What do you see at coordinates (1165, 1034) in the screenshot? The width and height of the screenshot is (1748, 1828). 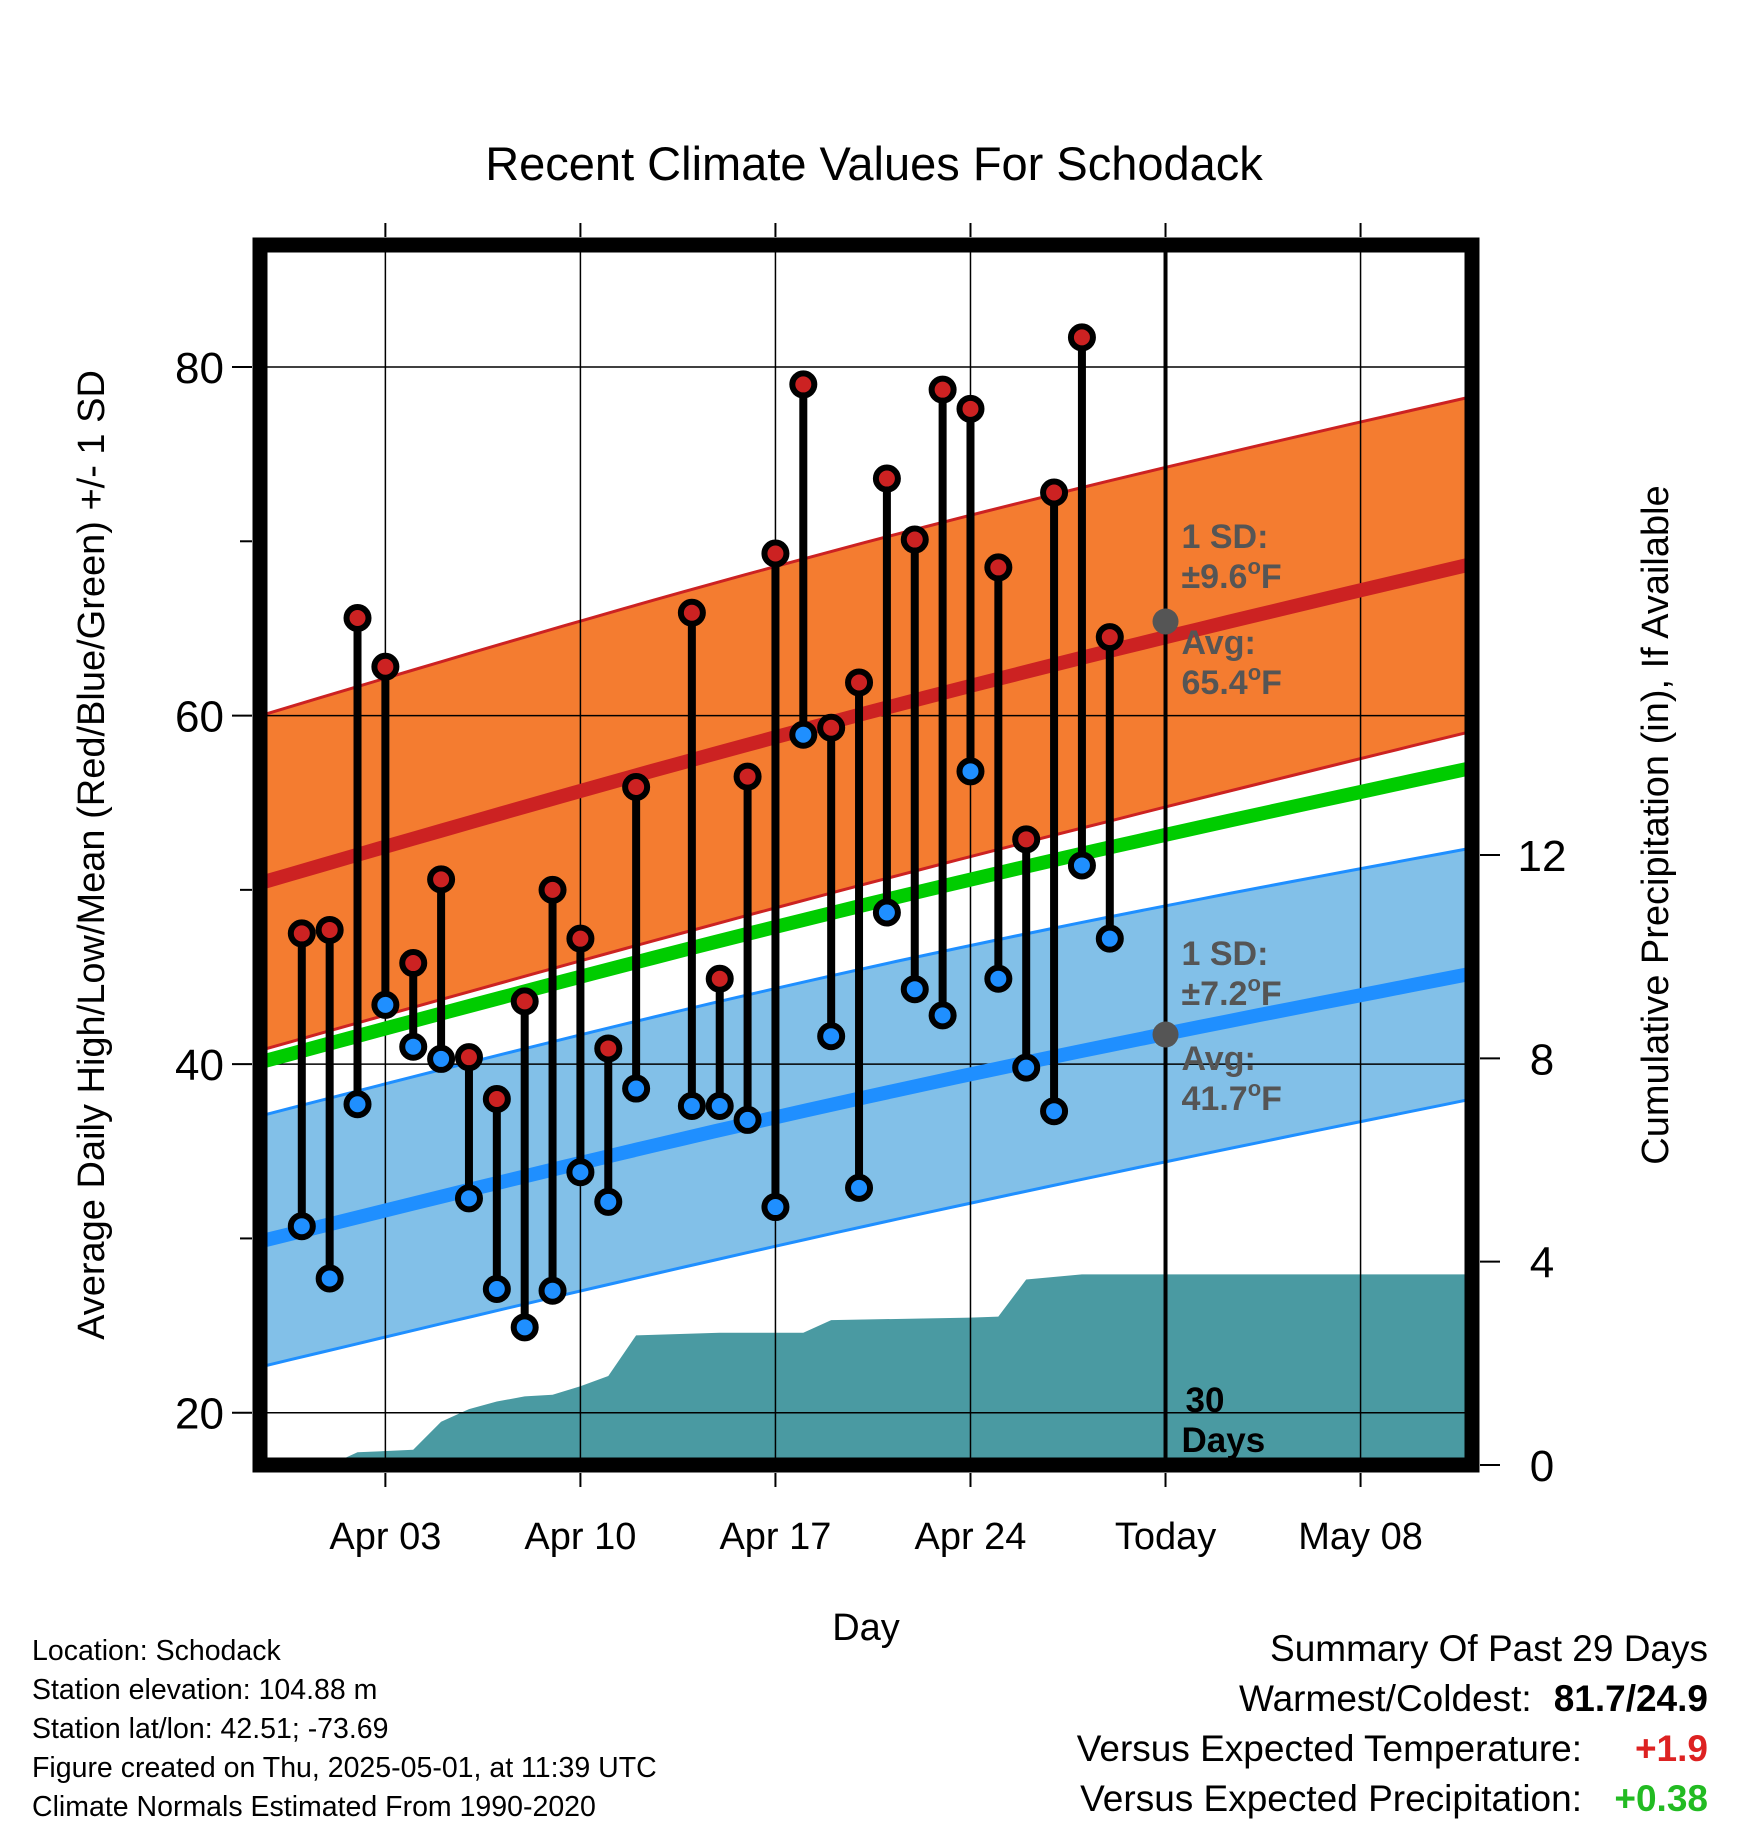 I see `today-low-avg-marker` at bounding box center [1165, 1034].